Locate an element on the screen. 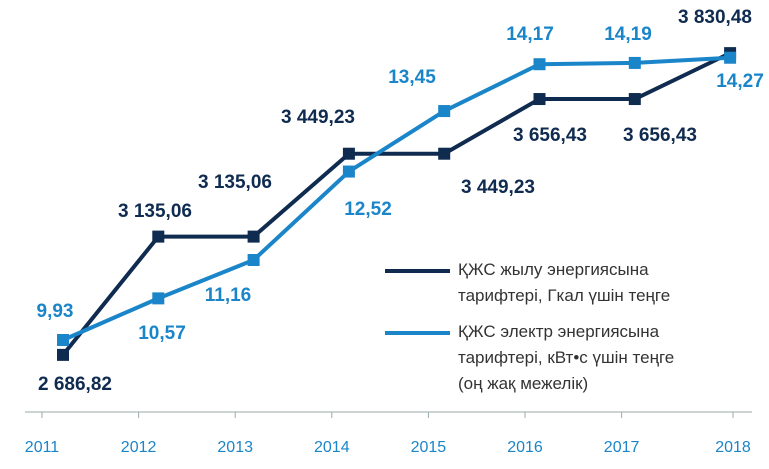  data-label: 2 686,82 is located at coordinates (75, 384).